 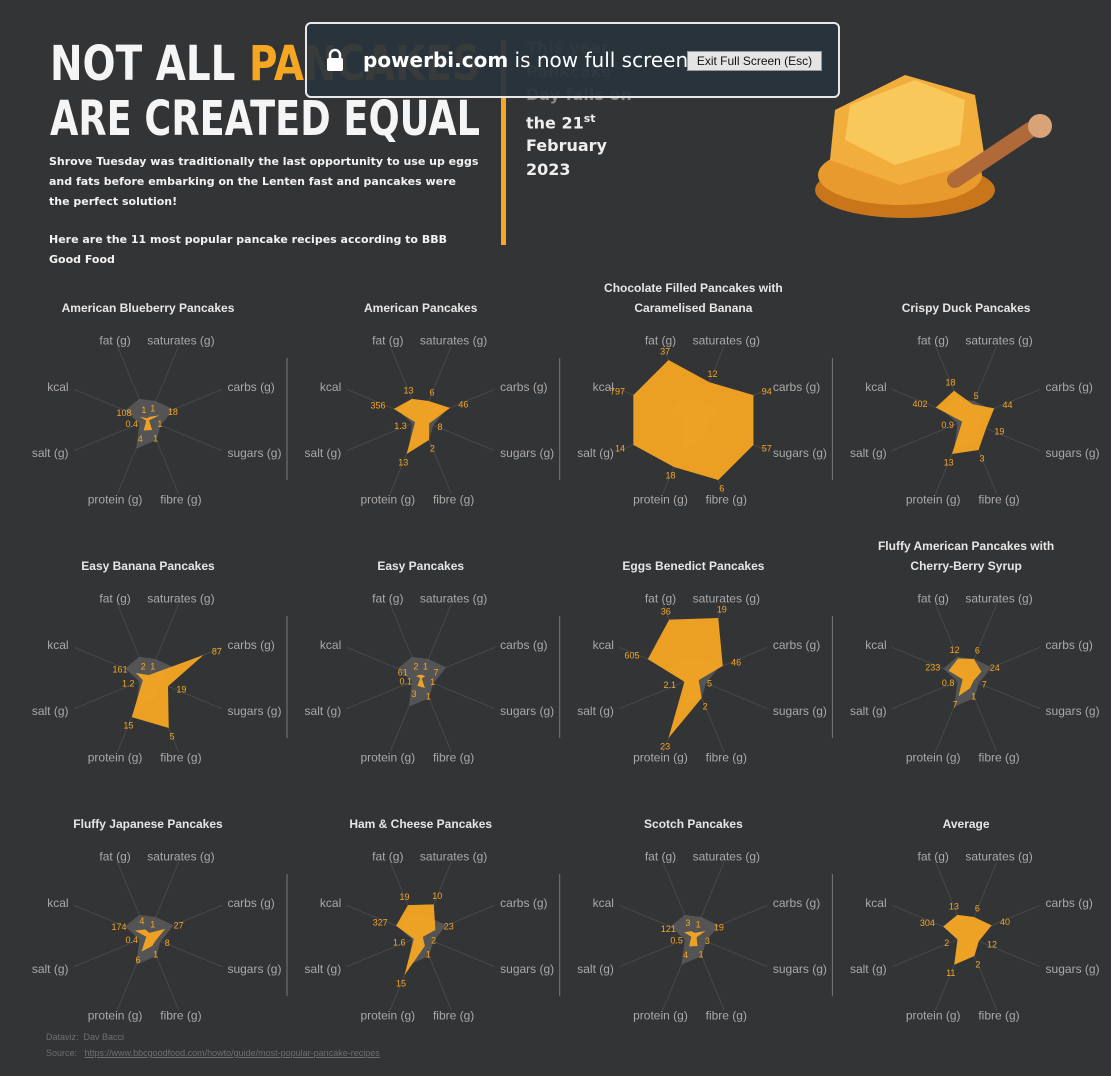 What do you see at coordinates (707, 941) in the screenshot?
I see `value-label: 3` at bounding box center [707, 941].